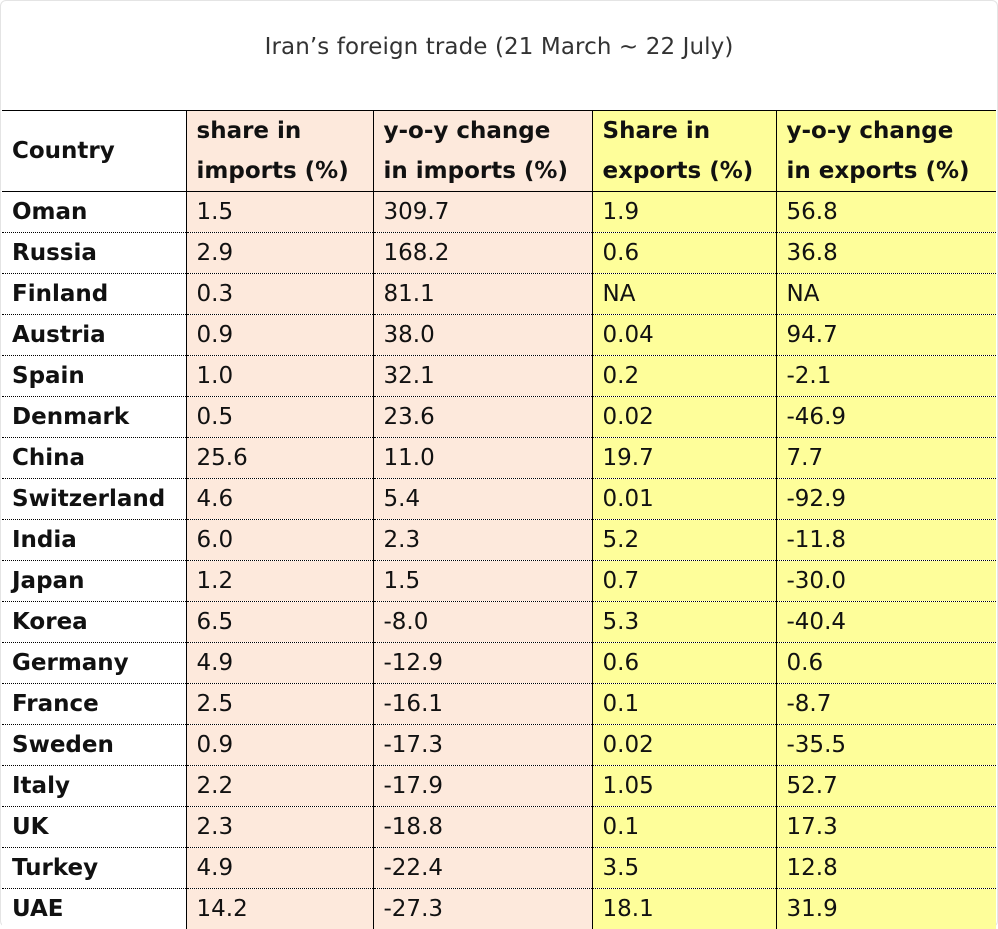  What do you see at coordinates (482, 622) in the screenshot?
I see `cell-yoy-imports: -8.0` at bounding box center [482, 622].